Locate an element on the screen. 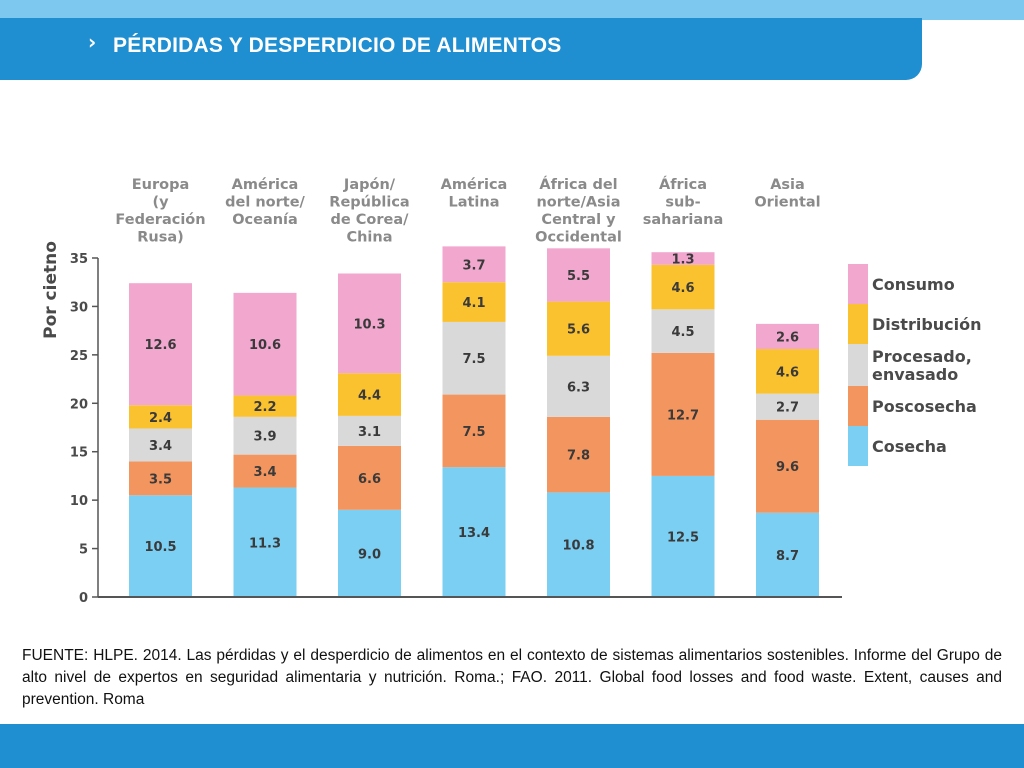 The width and height of the screenshot is (1024, 768). y-tick-label: 15 is located at coordinates (79, 453).